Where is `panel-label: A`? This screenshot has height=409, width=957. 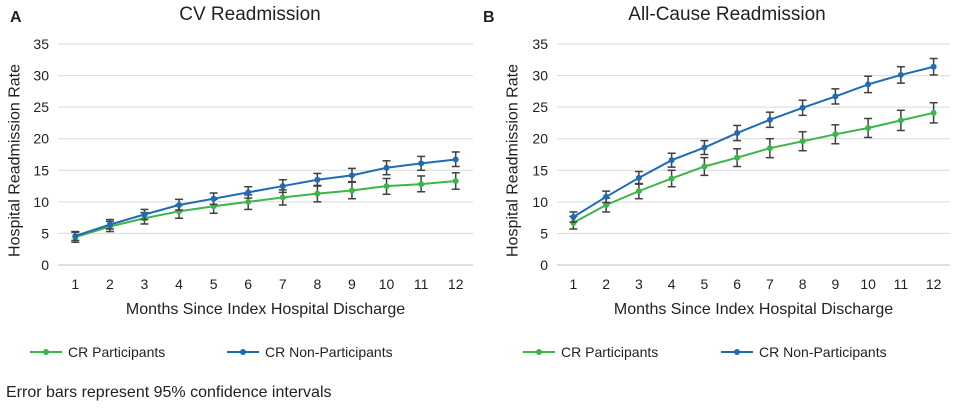
panel-label: A is located at coordinates (16, 17).